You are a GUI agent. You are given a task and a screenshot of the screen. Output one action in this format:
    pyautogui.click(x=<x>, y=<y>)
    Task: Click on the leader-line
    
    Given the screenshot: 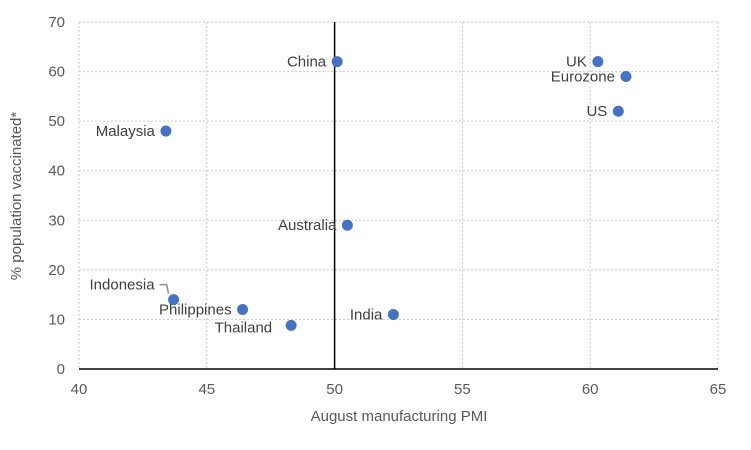 What is the action you would take?
    pyautogui.click(x=164, y=288)
    